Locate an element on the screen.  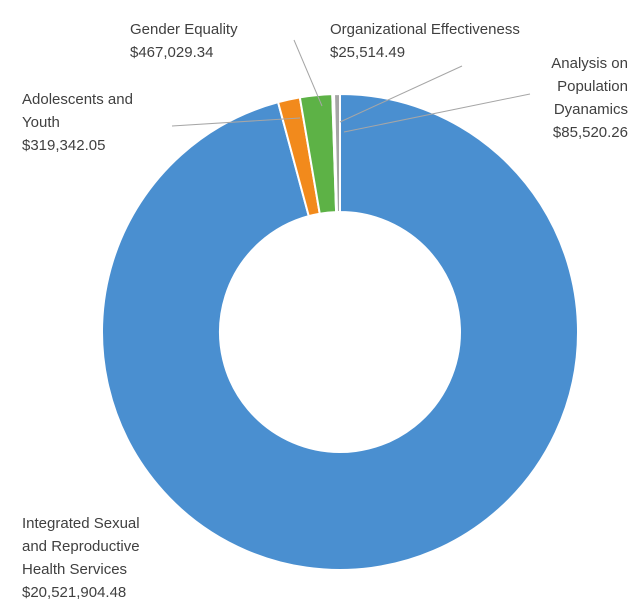
data-label-value: $467,029.34 is located at coordinates (171, 52).